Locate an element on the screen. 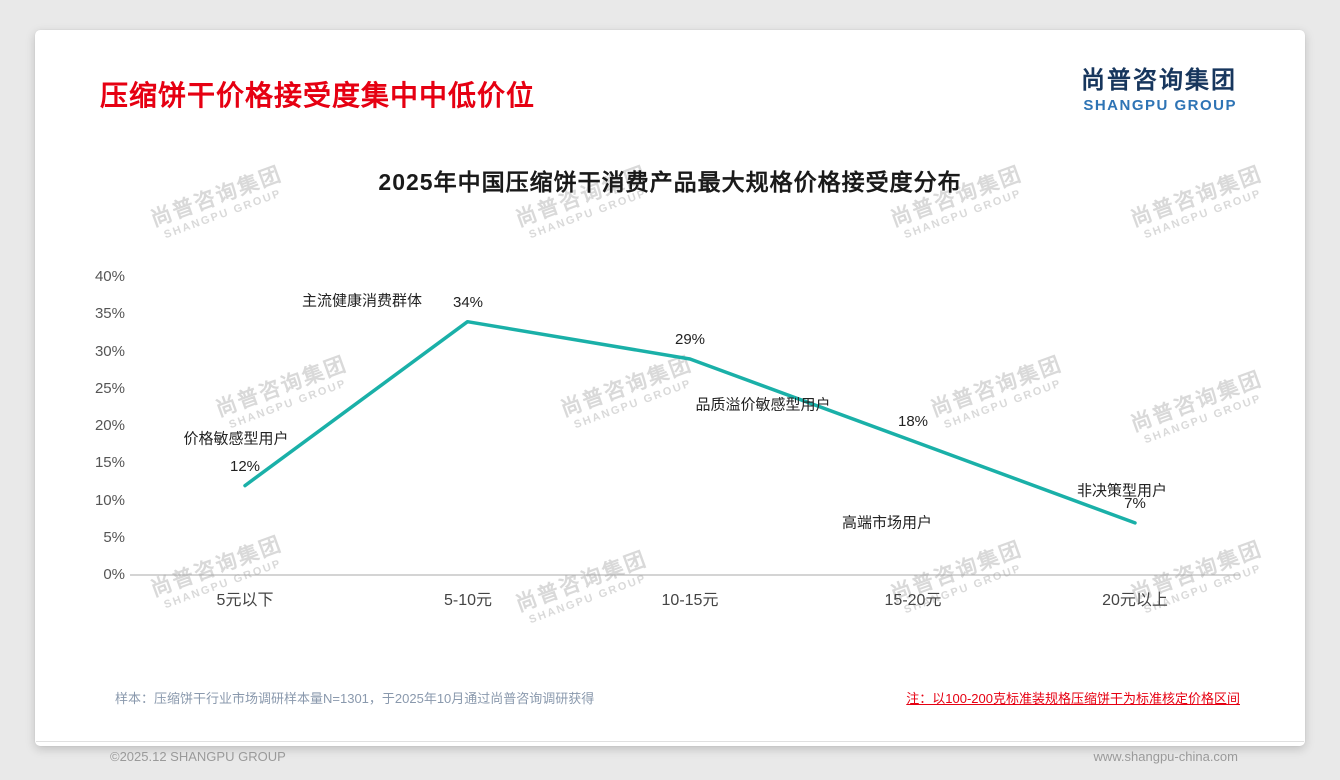 The image size is (1340, 780). company-logo: 尚普咨询集团 SHANGPU GROUP is located at coordinates (1159, 87).